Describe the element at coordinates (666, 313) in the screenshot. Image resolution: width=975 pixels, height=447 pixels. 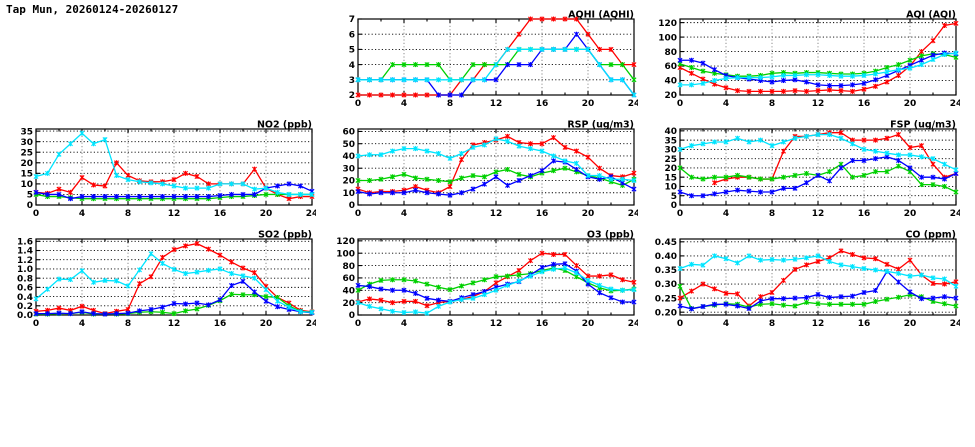
I see `svg-text: 0.20` at that location.